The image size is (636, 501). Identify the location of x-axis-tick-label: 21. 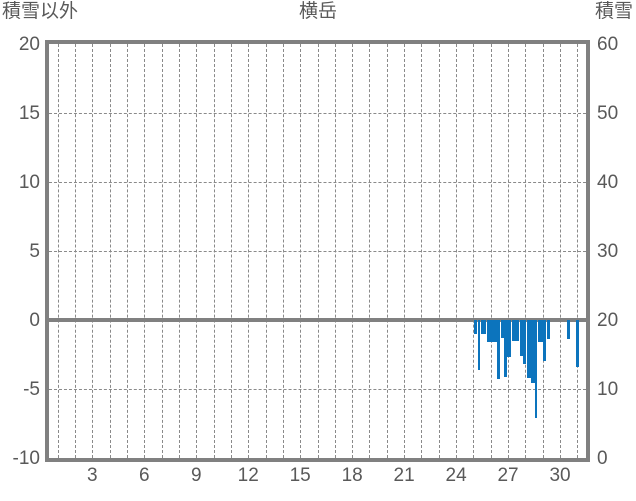
(404, 475).